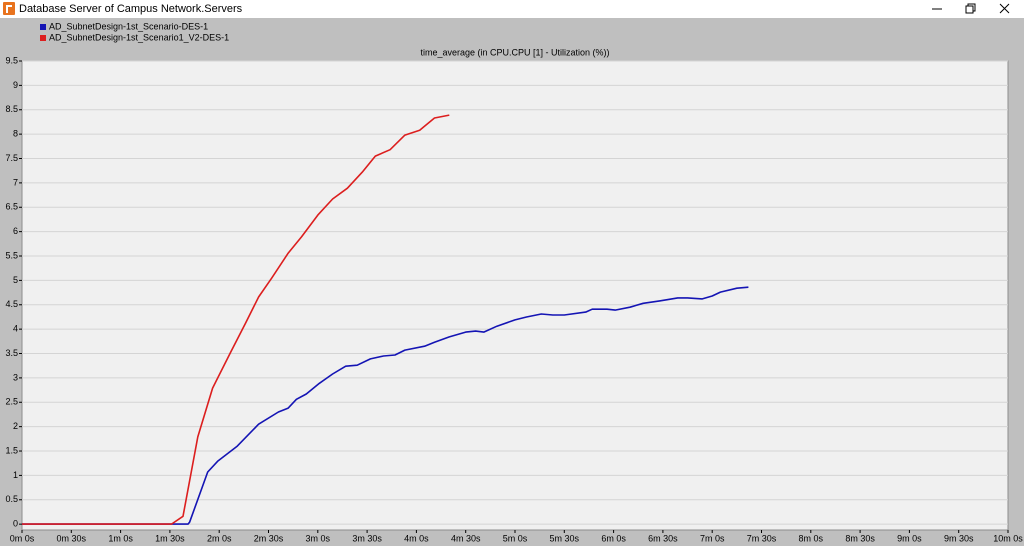  I want to click on x-tick-label: 8m 0s, so click(811, 538).